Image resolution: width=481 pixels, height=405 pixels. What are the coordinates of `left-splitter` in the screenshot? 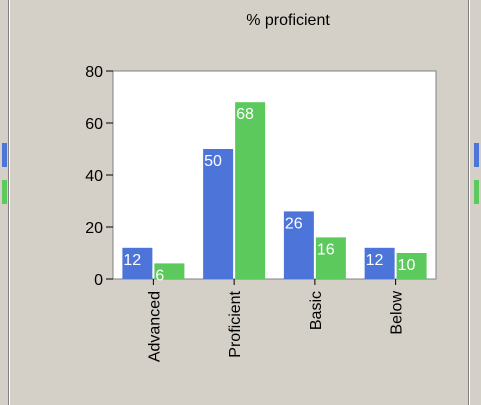 It's located at (8, 202).